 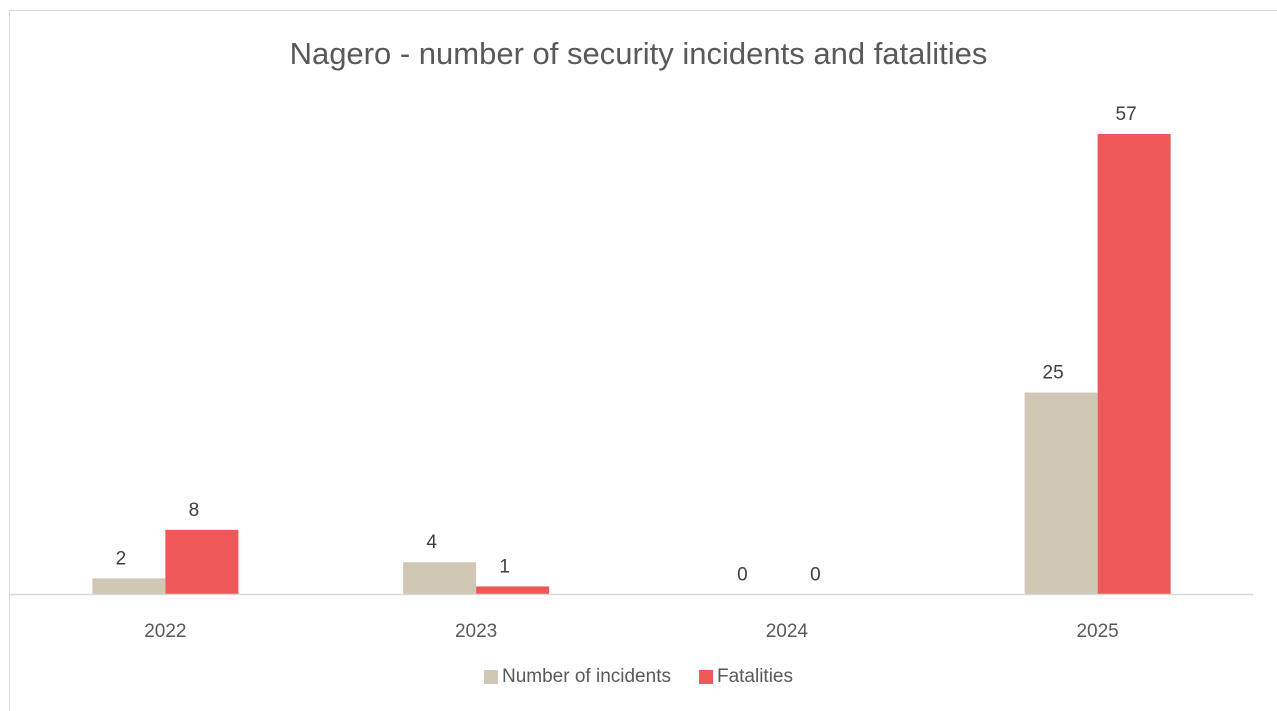 I want to click on bar-fatalities-2022, so click(x=202, y=562).